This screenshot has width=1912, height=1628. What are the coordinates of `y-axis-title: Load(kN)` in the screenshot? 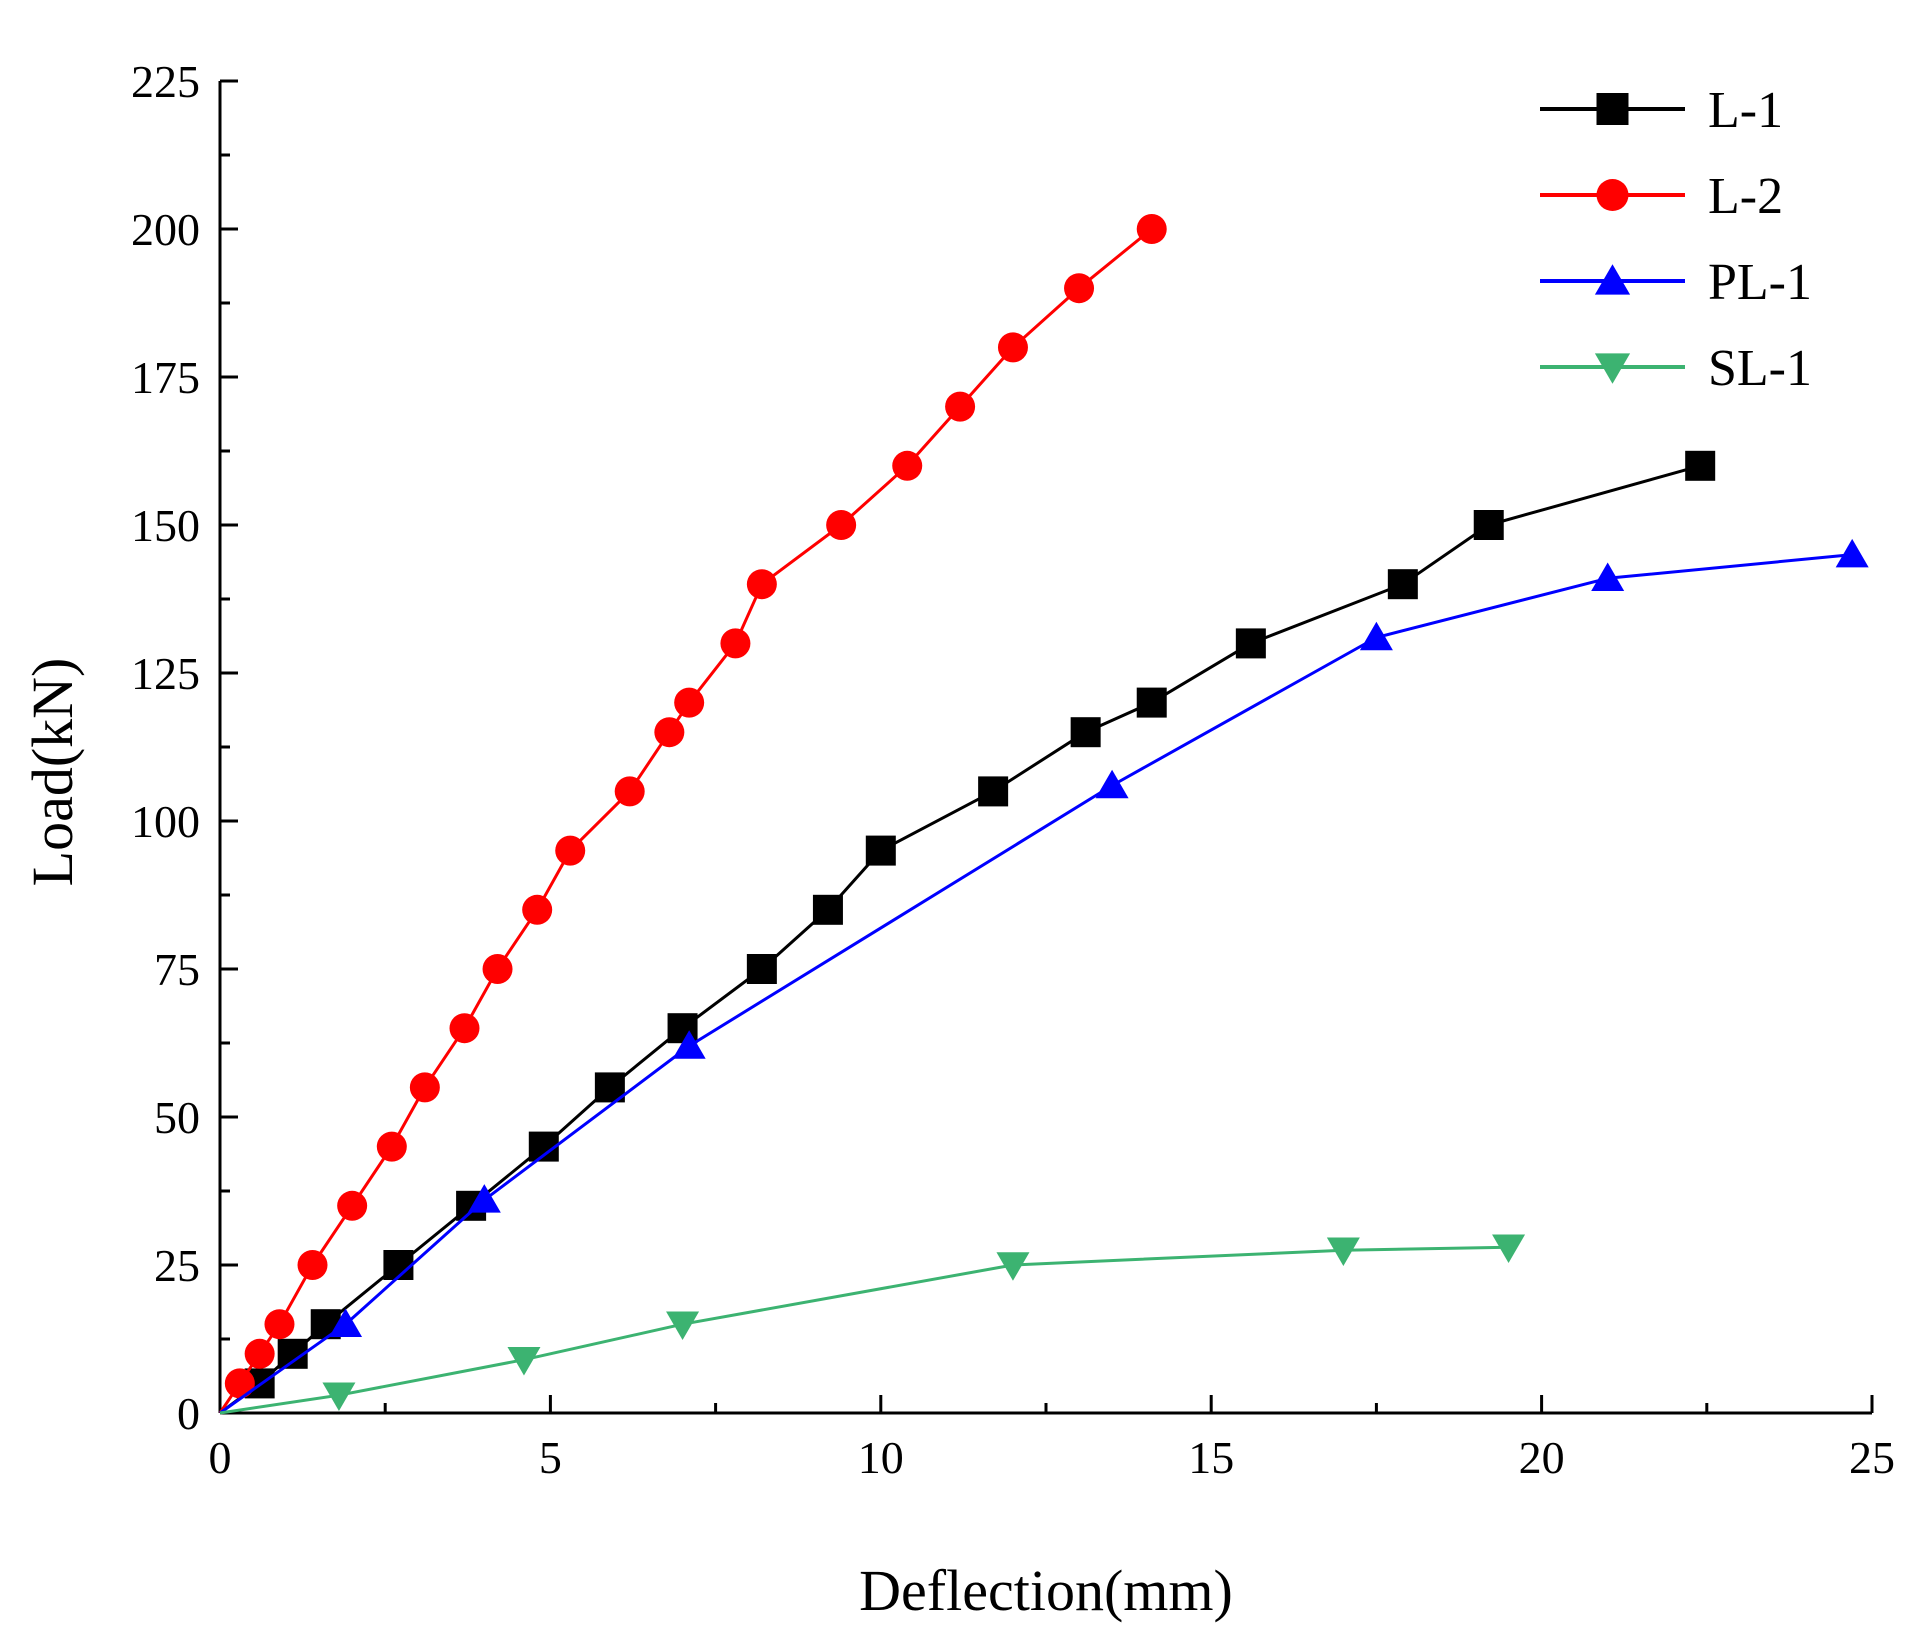 It's located at (52, 772).